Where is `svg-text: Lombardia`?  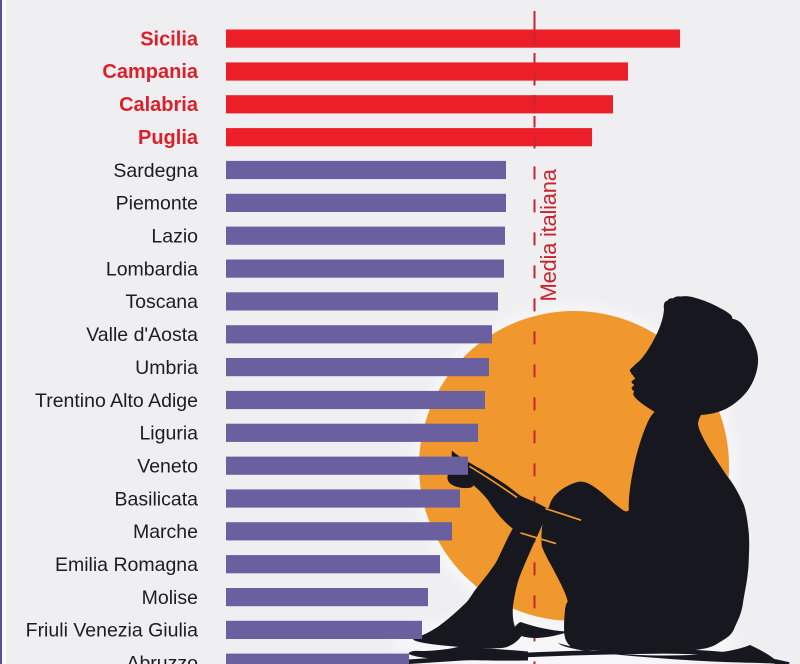 svg-text: Lombardia is located at coordinates (152, 269).